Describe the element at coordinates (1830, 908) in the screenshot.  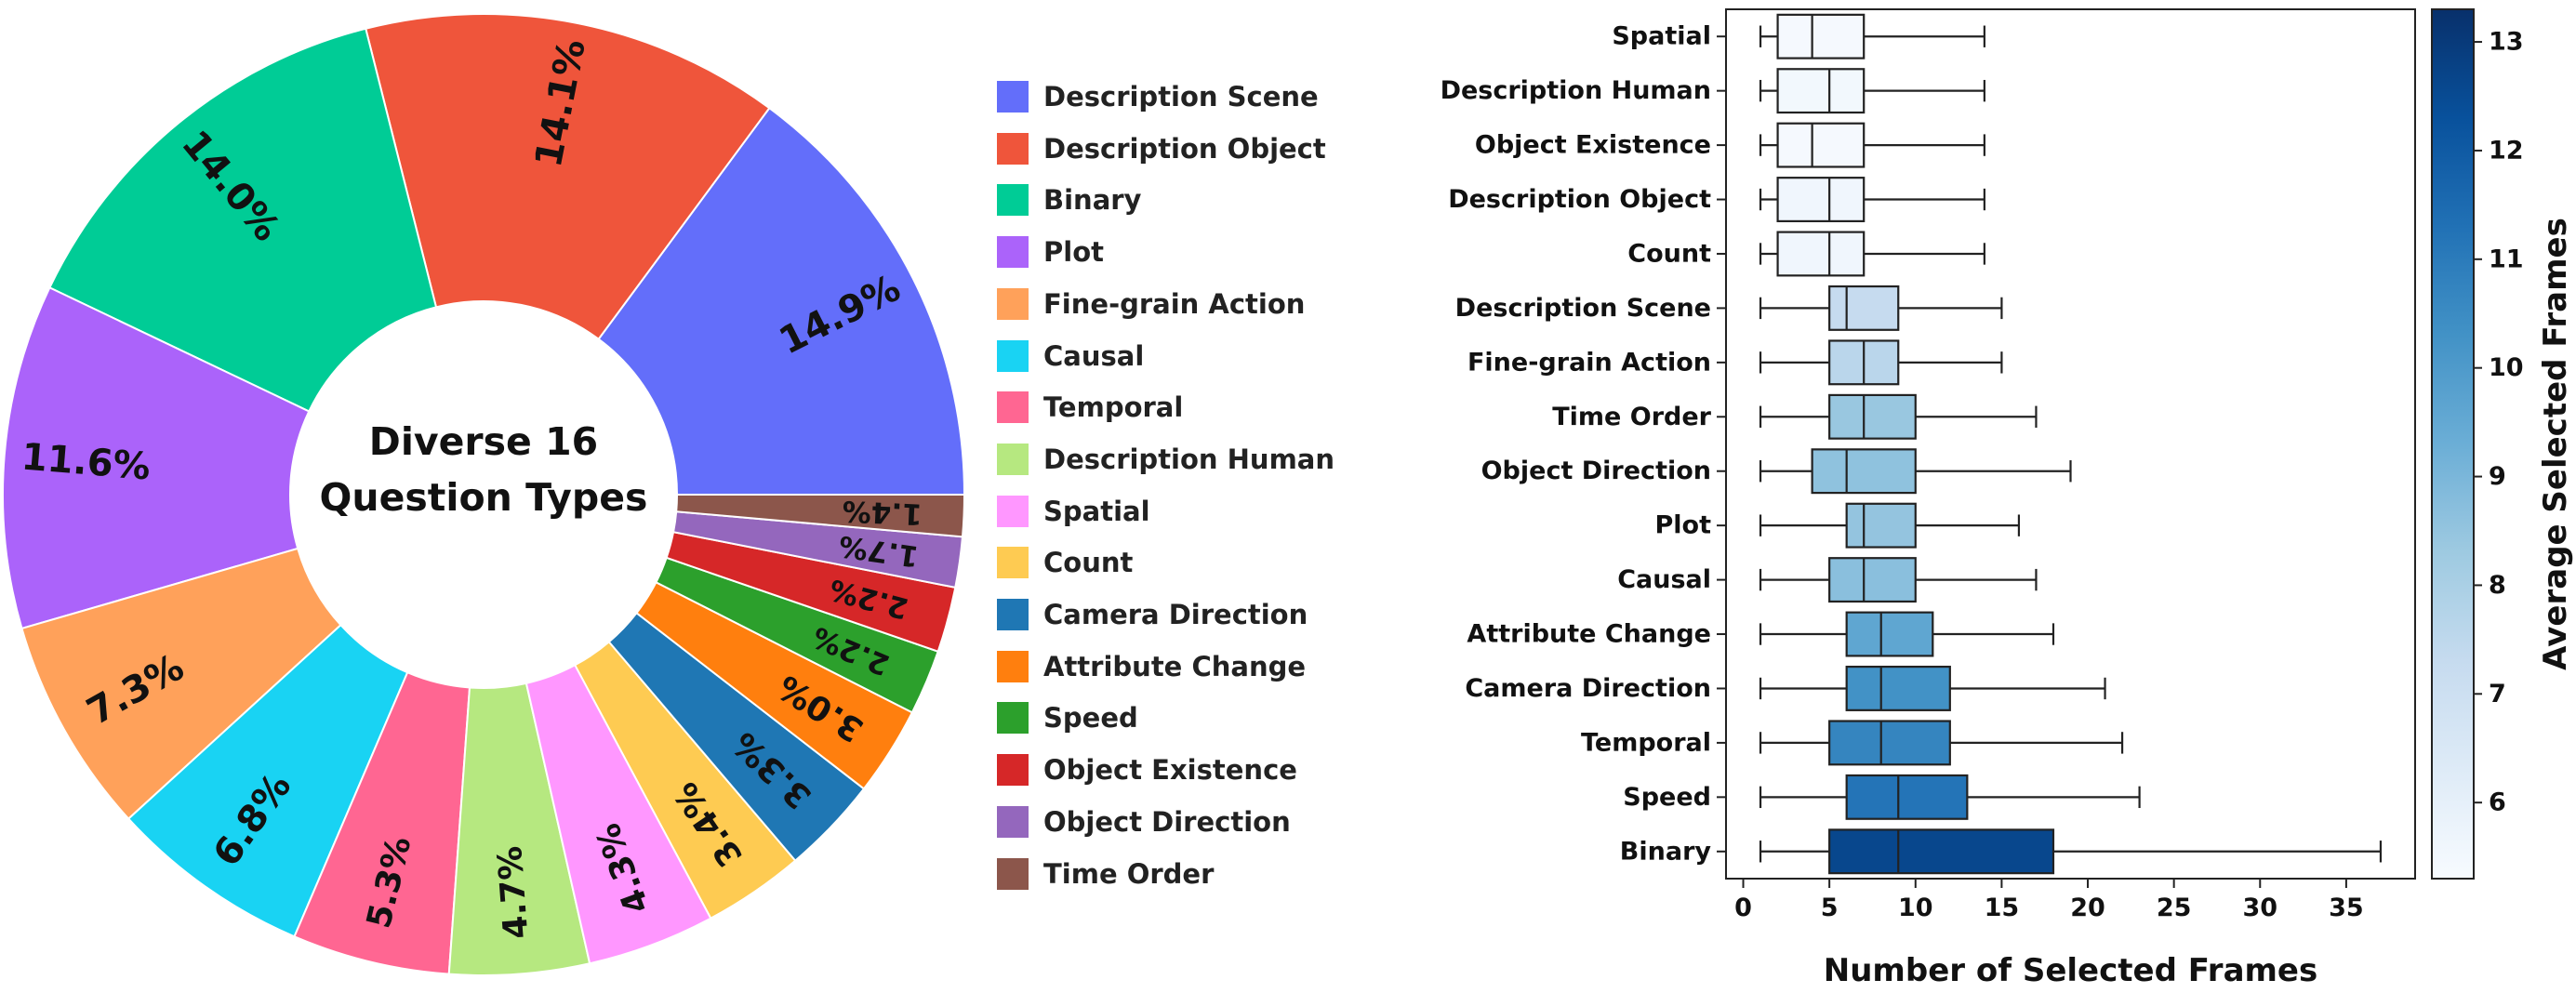
I see `x-tick-label: 5` at that location.